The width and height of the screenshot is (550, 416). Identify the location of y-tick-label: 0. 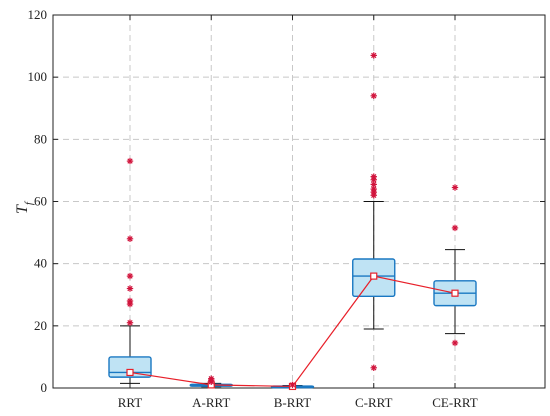
(44, 387).